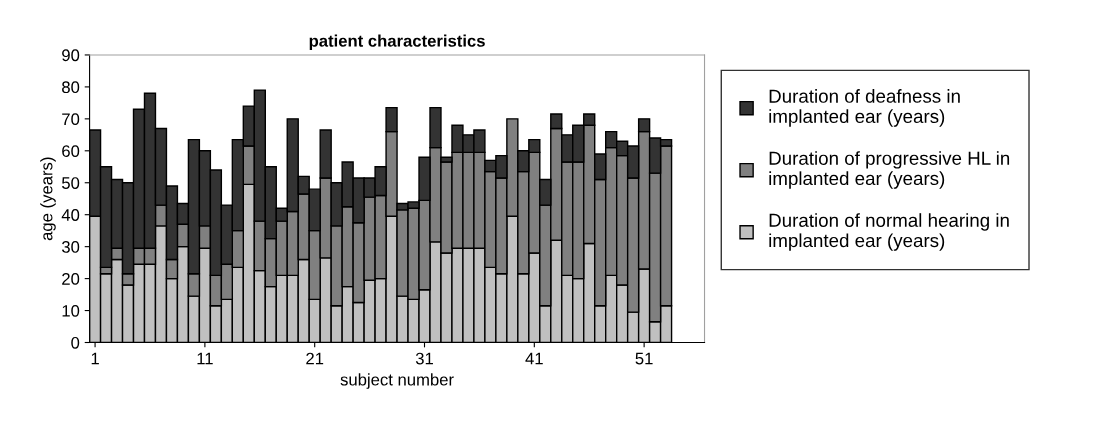 This screenshot has height=426, width=1106. Describe the element at coordinates (889, 170) in the screenshot. I see `legend-label: Duration of progressive HL in implanted ear (years)` at that location.